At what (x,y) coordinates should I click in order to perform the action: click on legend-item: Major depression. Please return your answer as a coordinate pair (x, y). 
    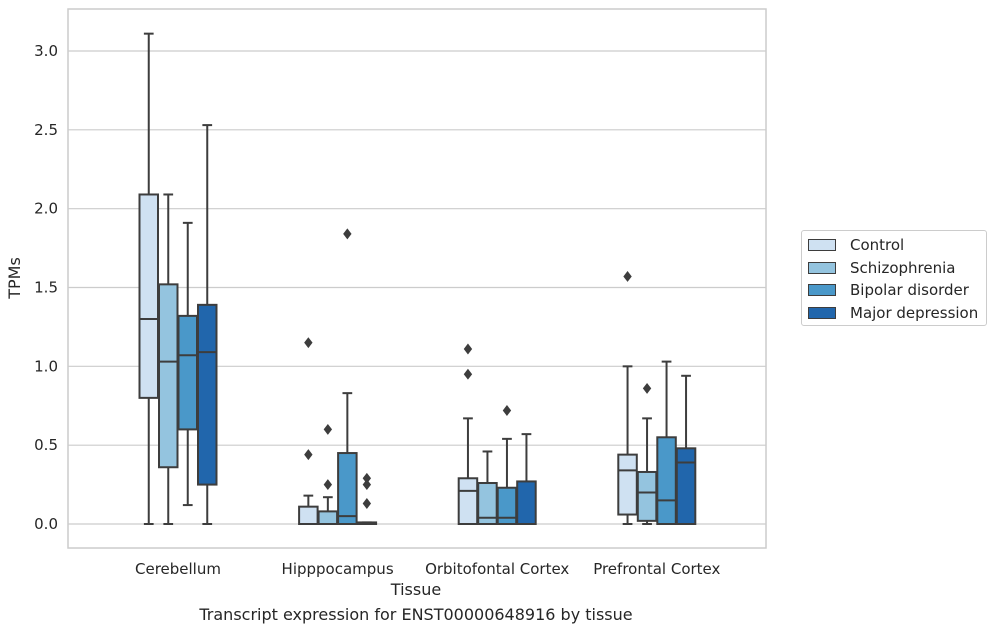
    Looking at the image, I should click on (893, 313).